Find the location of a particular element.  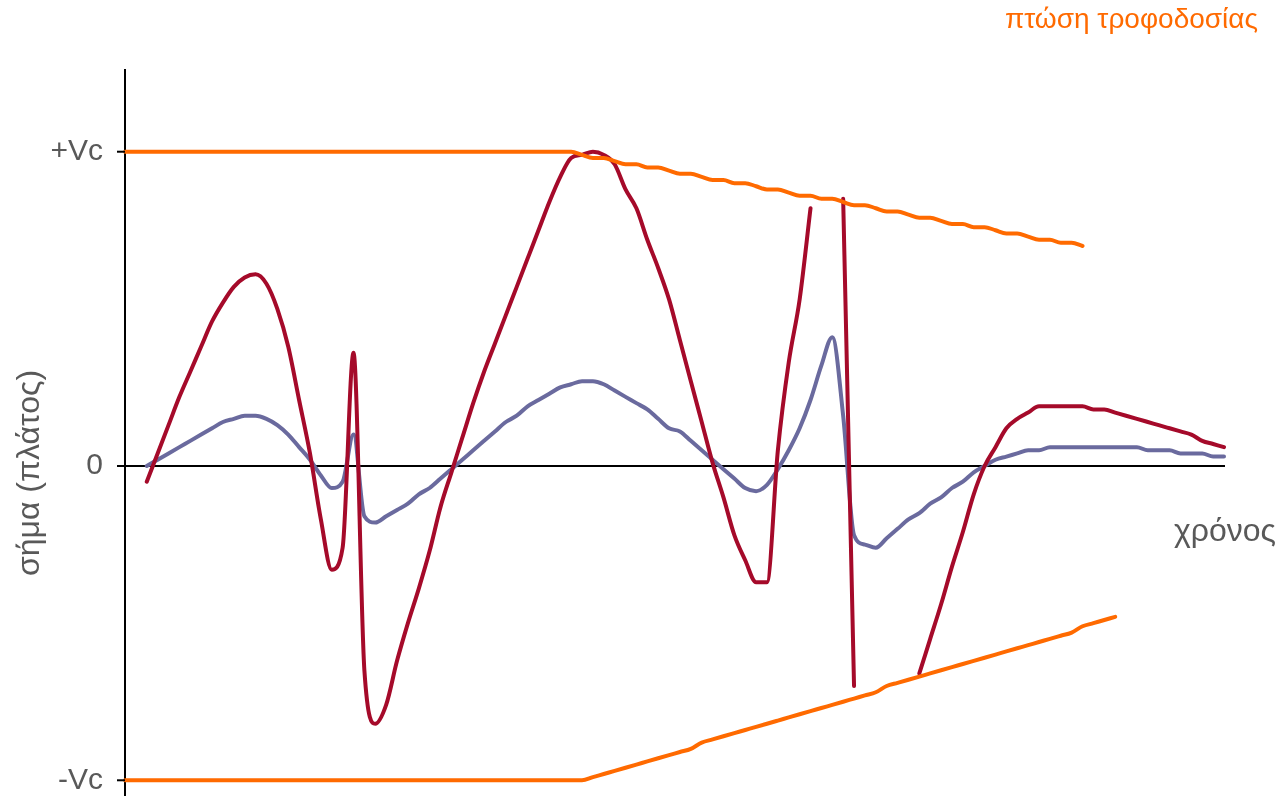

chart-title: πτώση τροφοδοσίας is located at coordinates (1131, 18).